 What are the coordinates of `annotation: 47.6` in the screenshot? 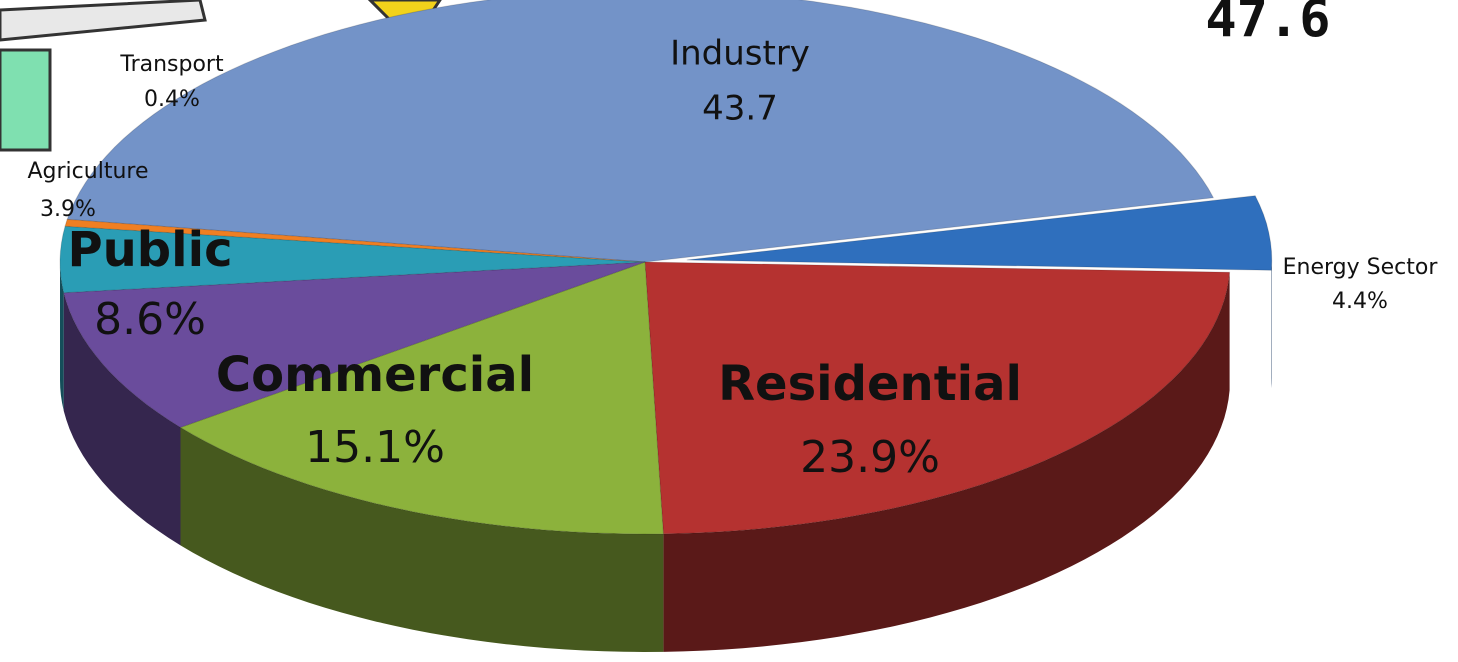 It's located at (1267, 24).